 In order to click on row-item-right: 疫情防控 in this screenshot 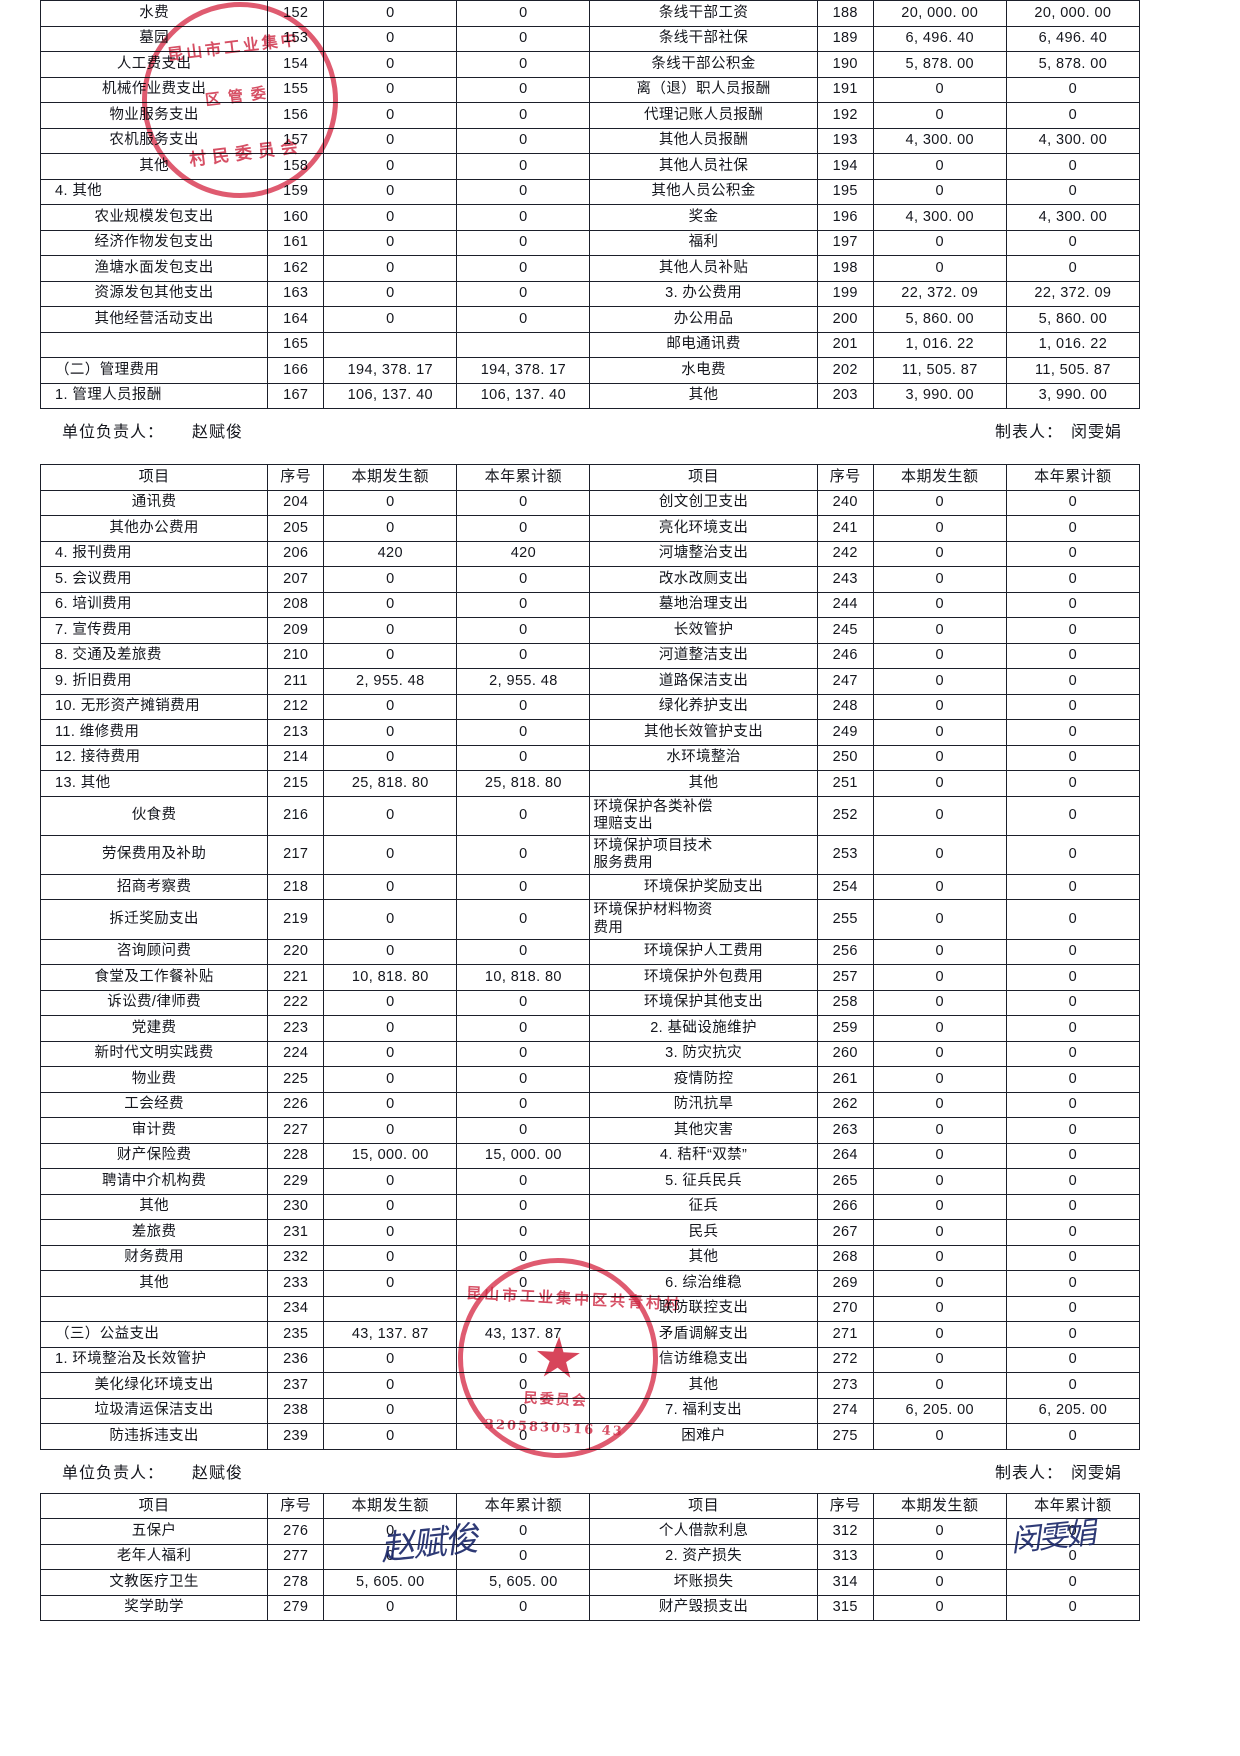, I will do `click(703, 1079)`.